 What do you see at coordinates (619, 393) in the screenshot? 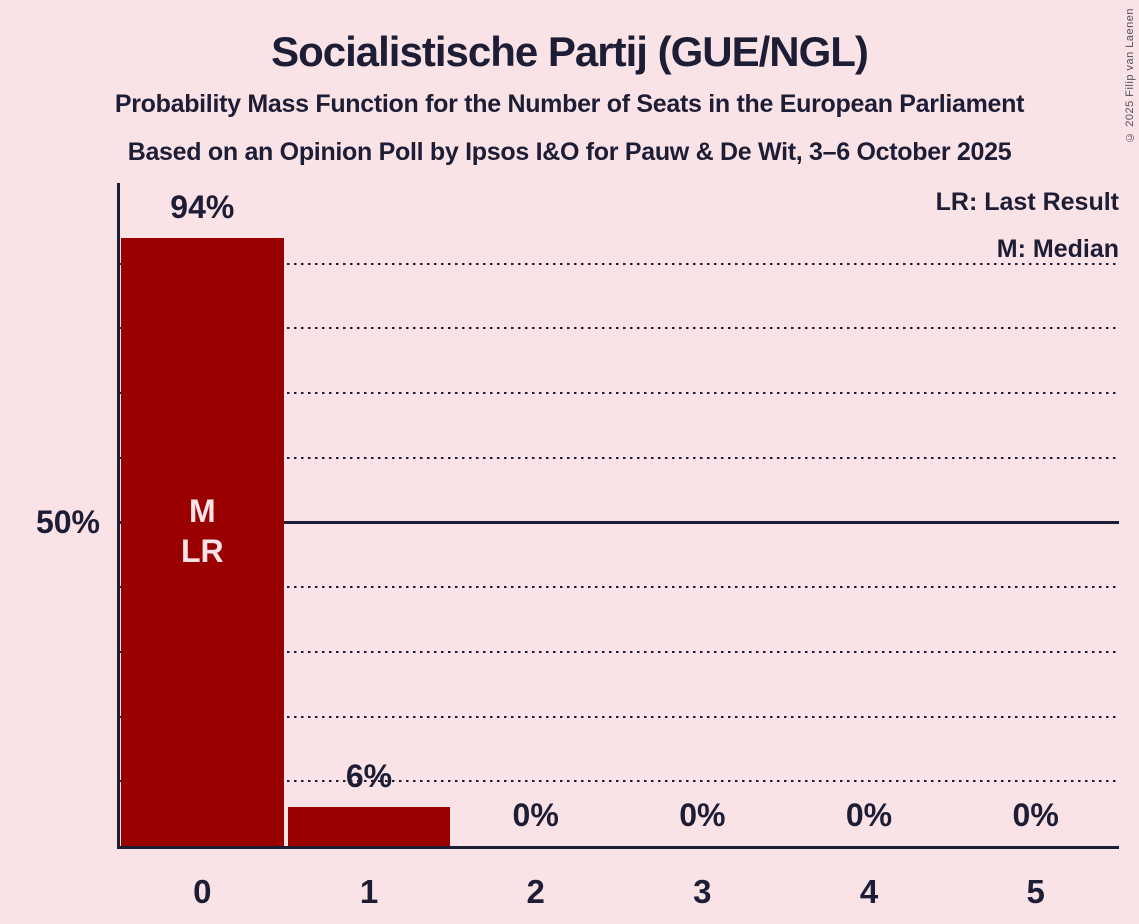
I see `gridline-70pct` at bounding box center [619, 393].